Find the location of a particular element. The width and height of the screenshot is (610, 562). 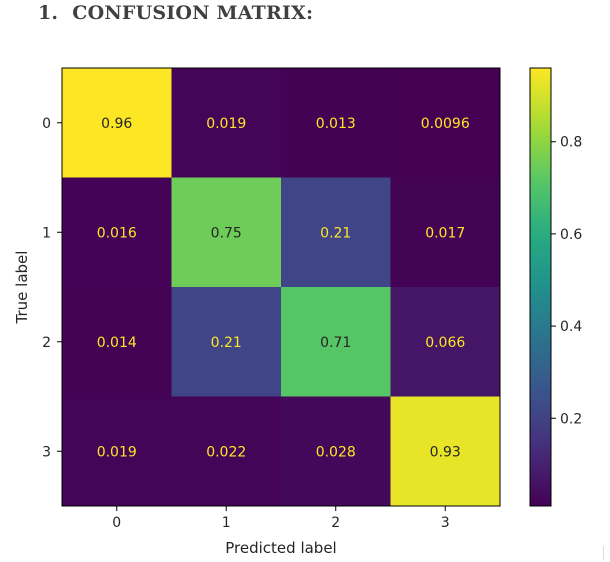

cell-label-1-2: 0.21 is located at coordinates (335, 233).